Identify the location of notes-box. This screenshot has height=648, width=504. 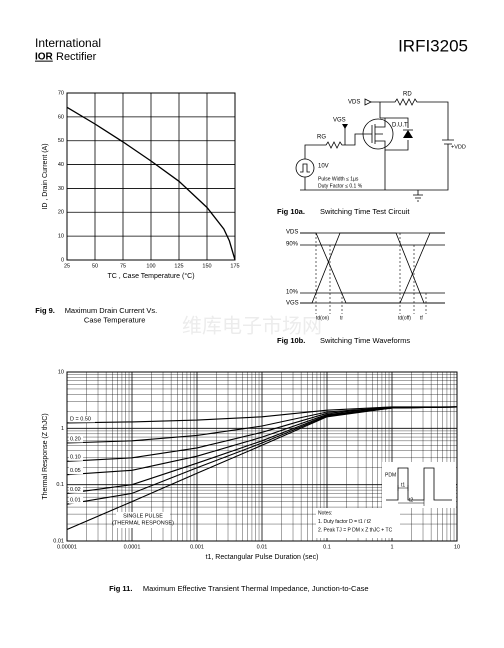
(358, 523).